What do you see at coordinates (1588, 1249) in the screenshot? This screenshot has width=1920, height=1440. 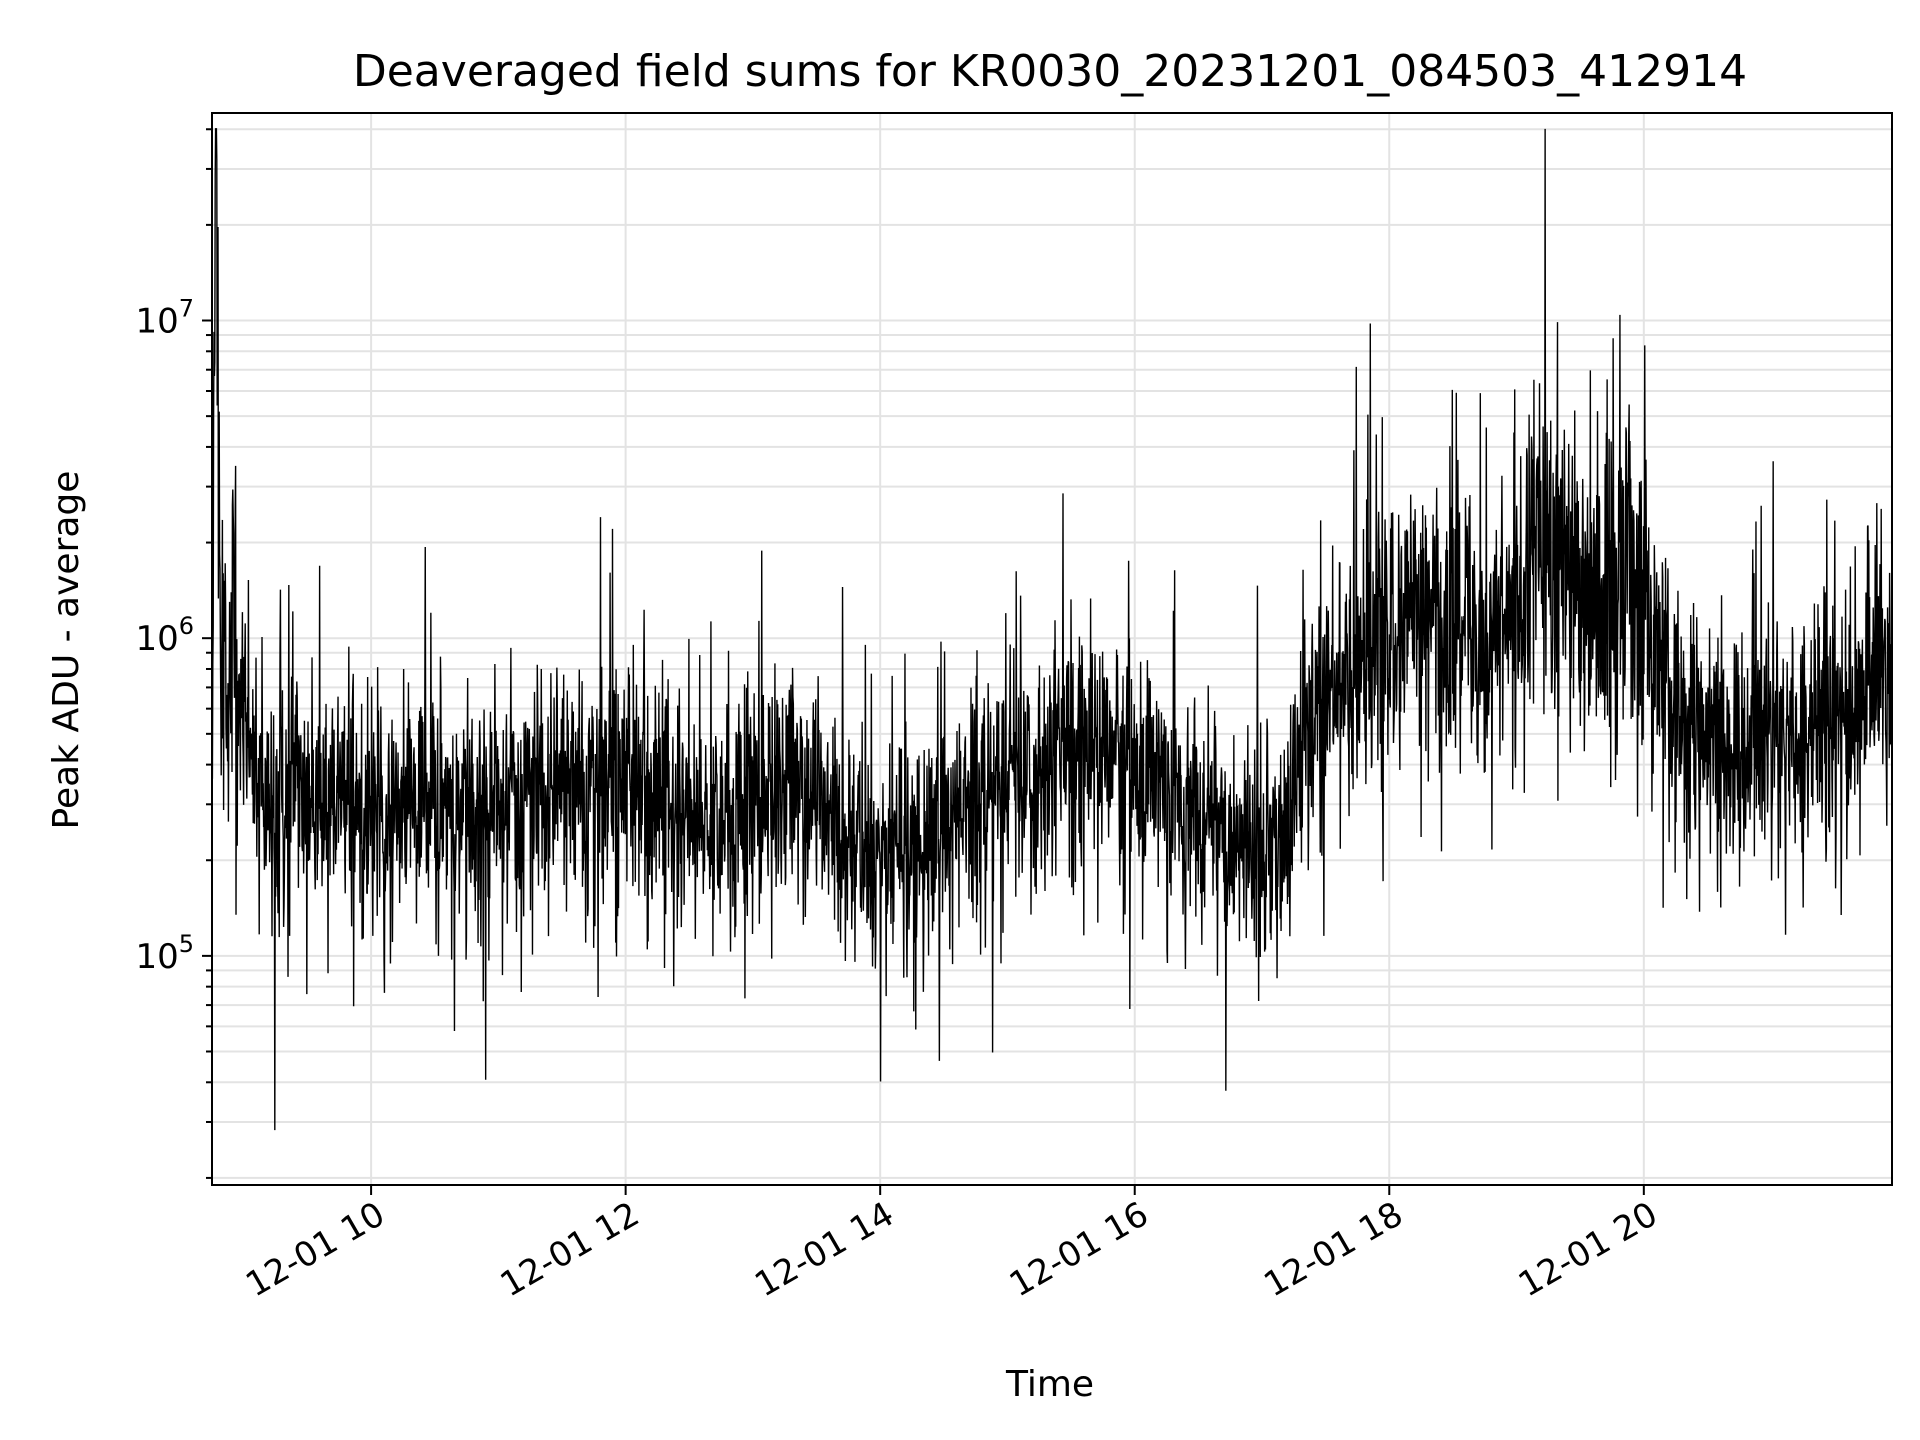 I see `x-tick-label: 12-01 20` at bounding box center [1588, 1249].